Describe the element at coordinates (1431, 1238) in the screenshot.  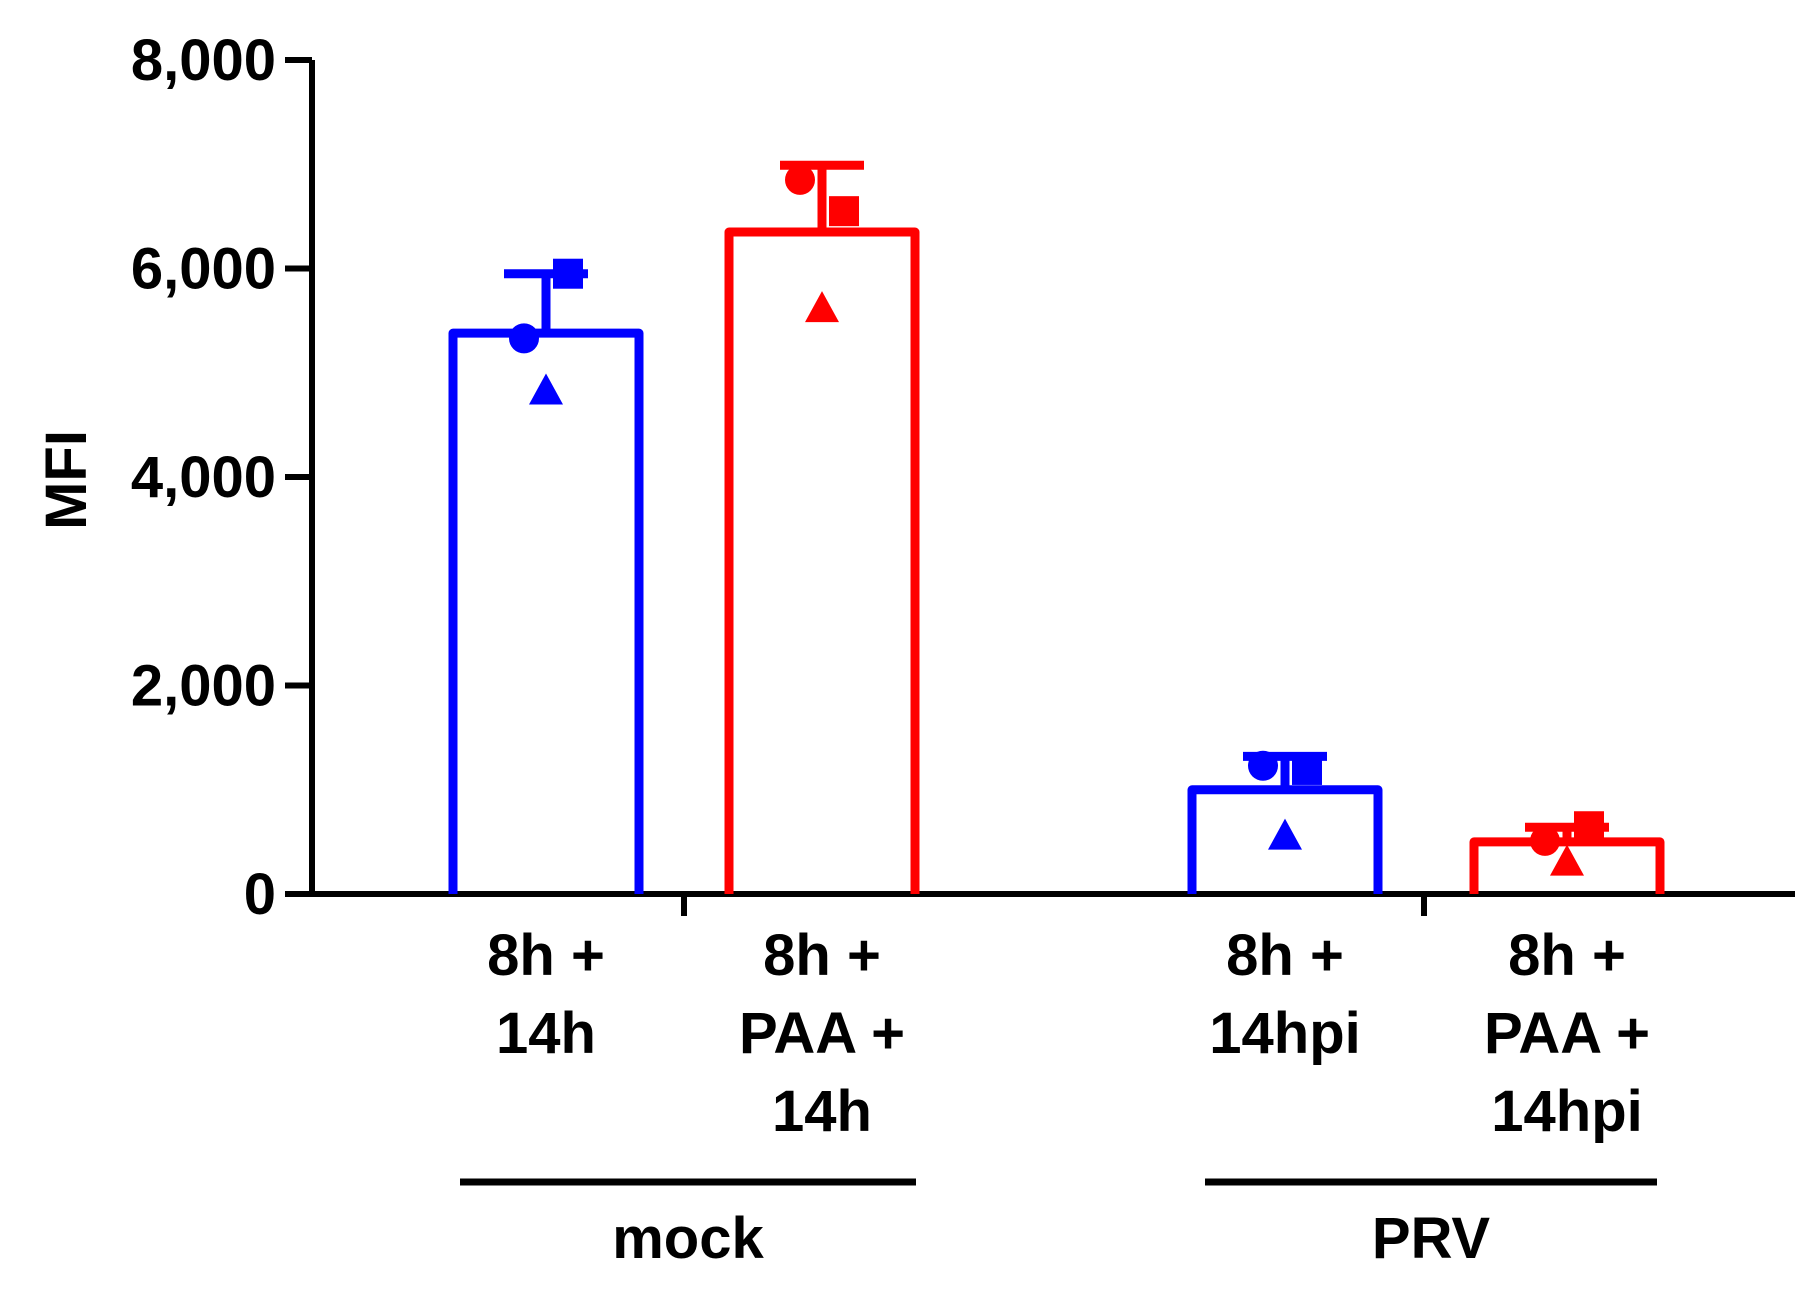
I see `group-label: PRV` at that location.